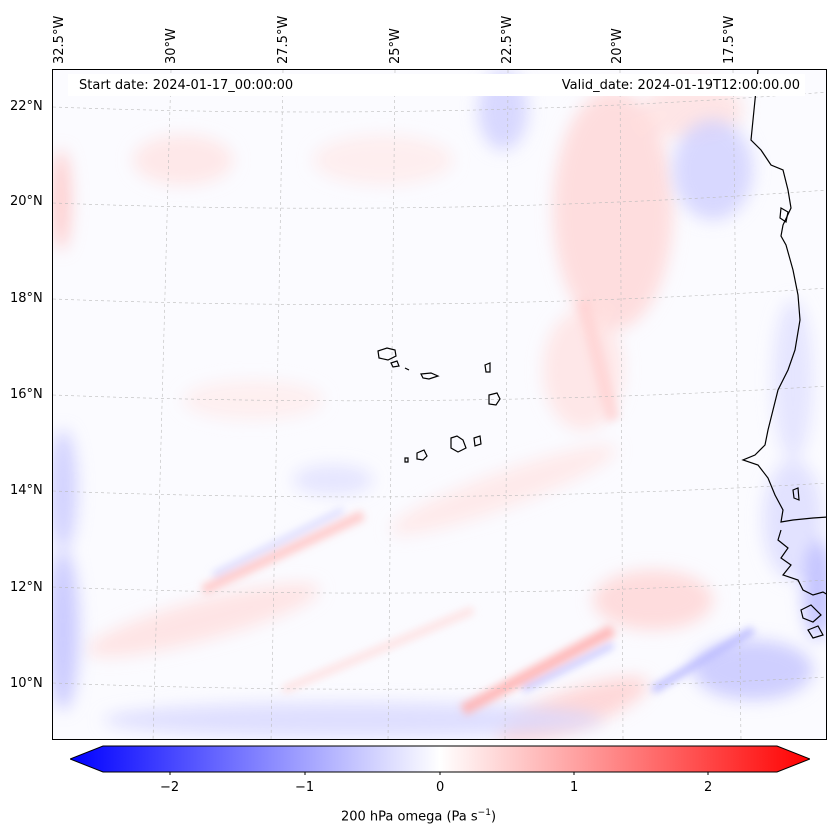  Describe the element at coordinates (436, 85) in the screenshot. I see `header-box` at that location.